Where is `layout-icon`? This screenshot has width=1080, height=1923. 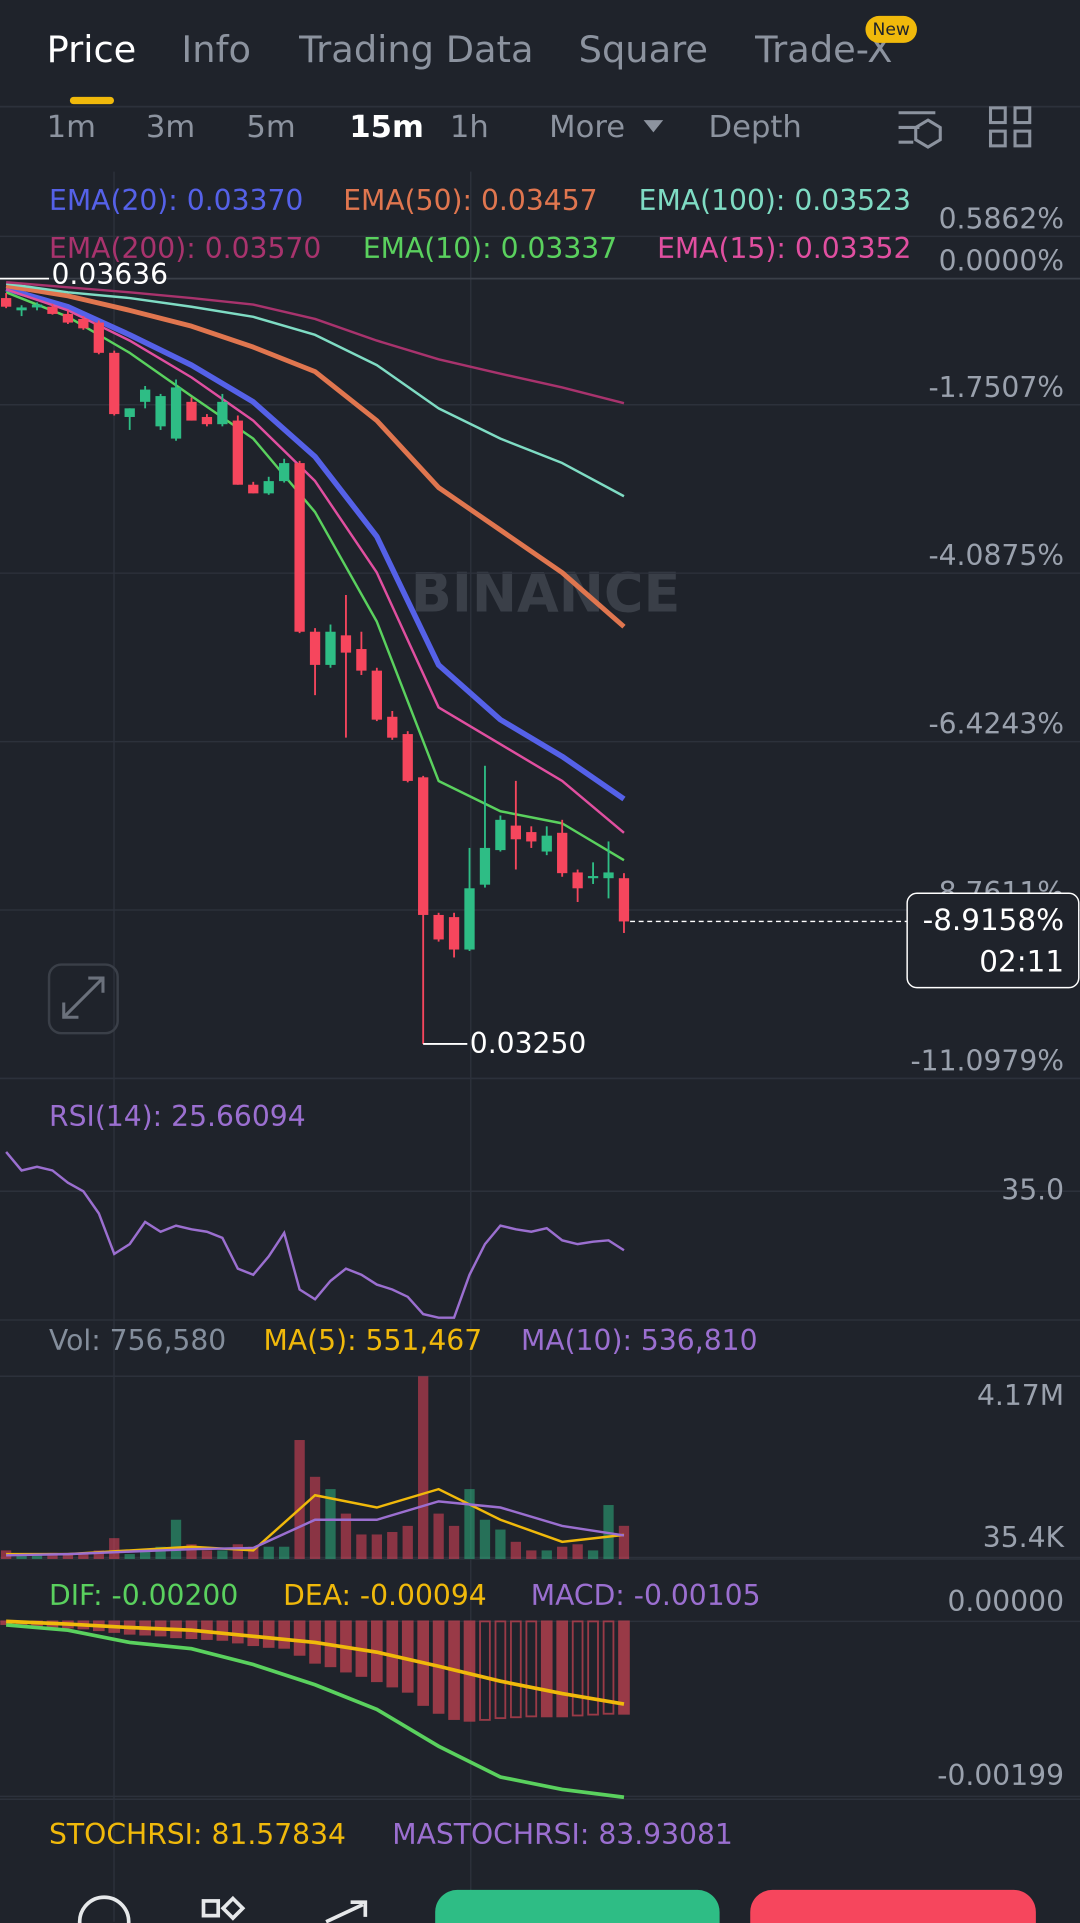 layout-icon is located at coordinates (1010, 127).